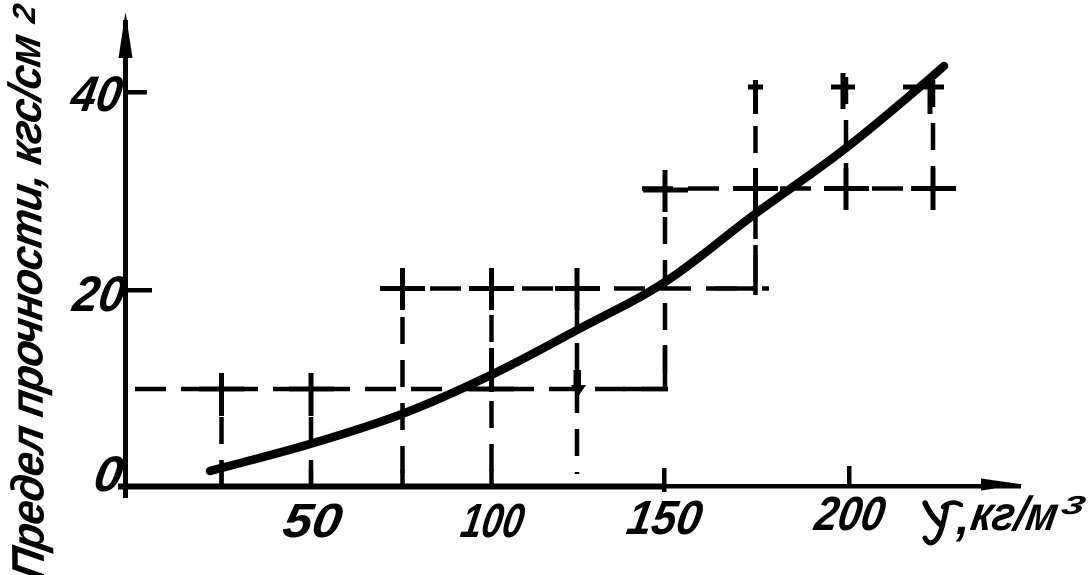 The width and height of the screenshot is (1092, 575). Describe the element at coordinates (665, 518) in the screenshot. I see `svg-text: 150` at that location.